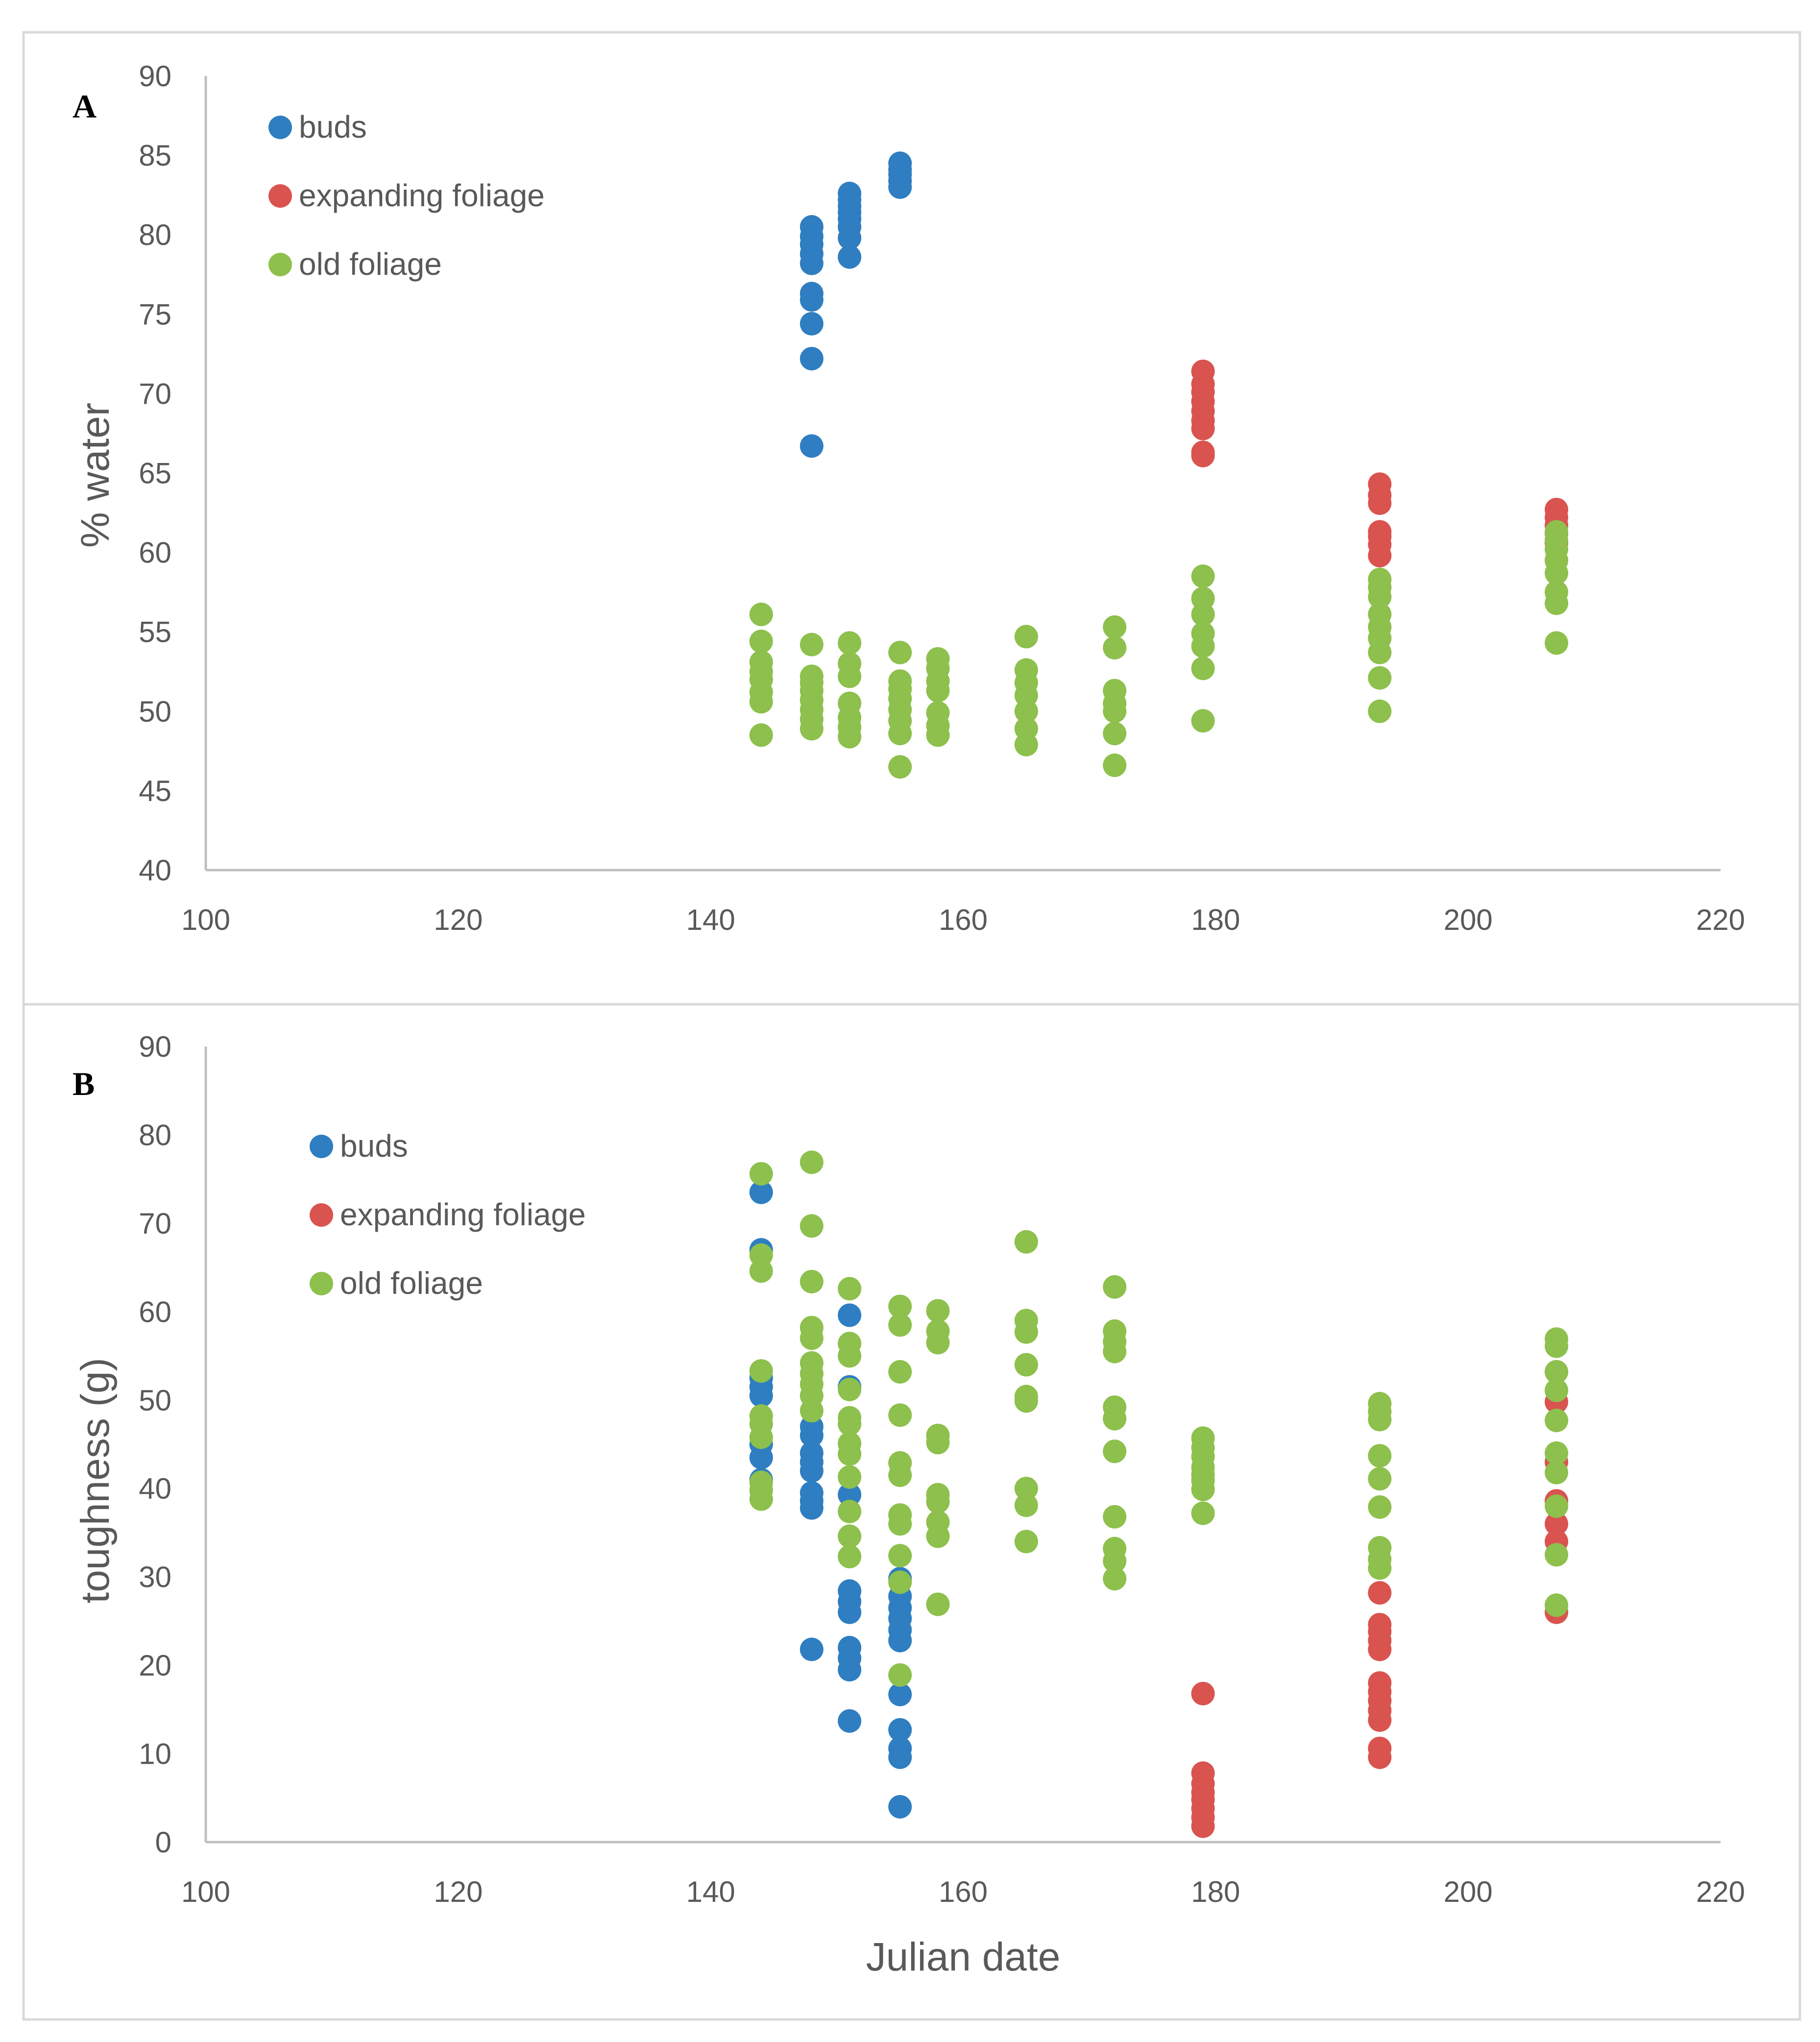 The image size is (1820, 2042). I want to click on x-tick-label: 200, so click(1468, 1891).